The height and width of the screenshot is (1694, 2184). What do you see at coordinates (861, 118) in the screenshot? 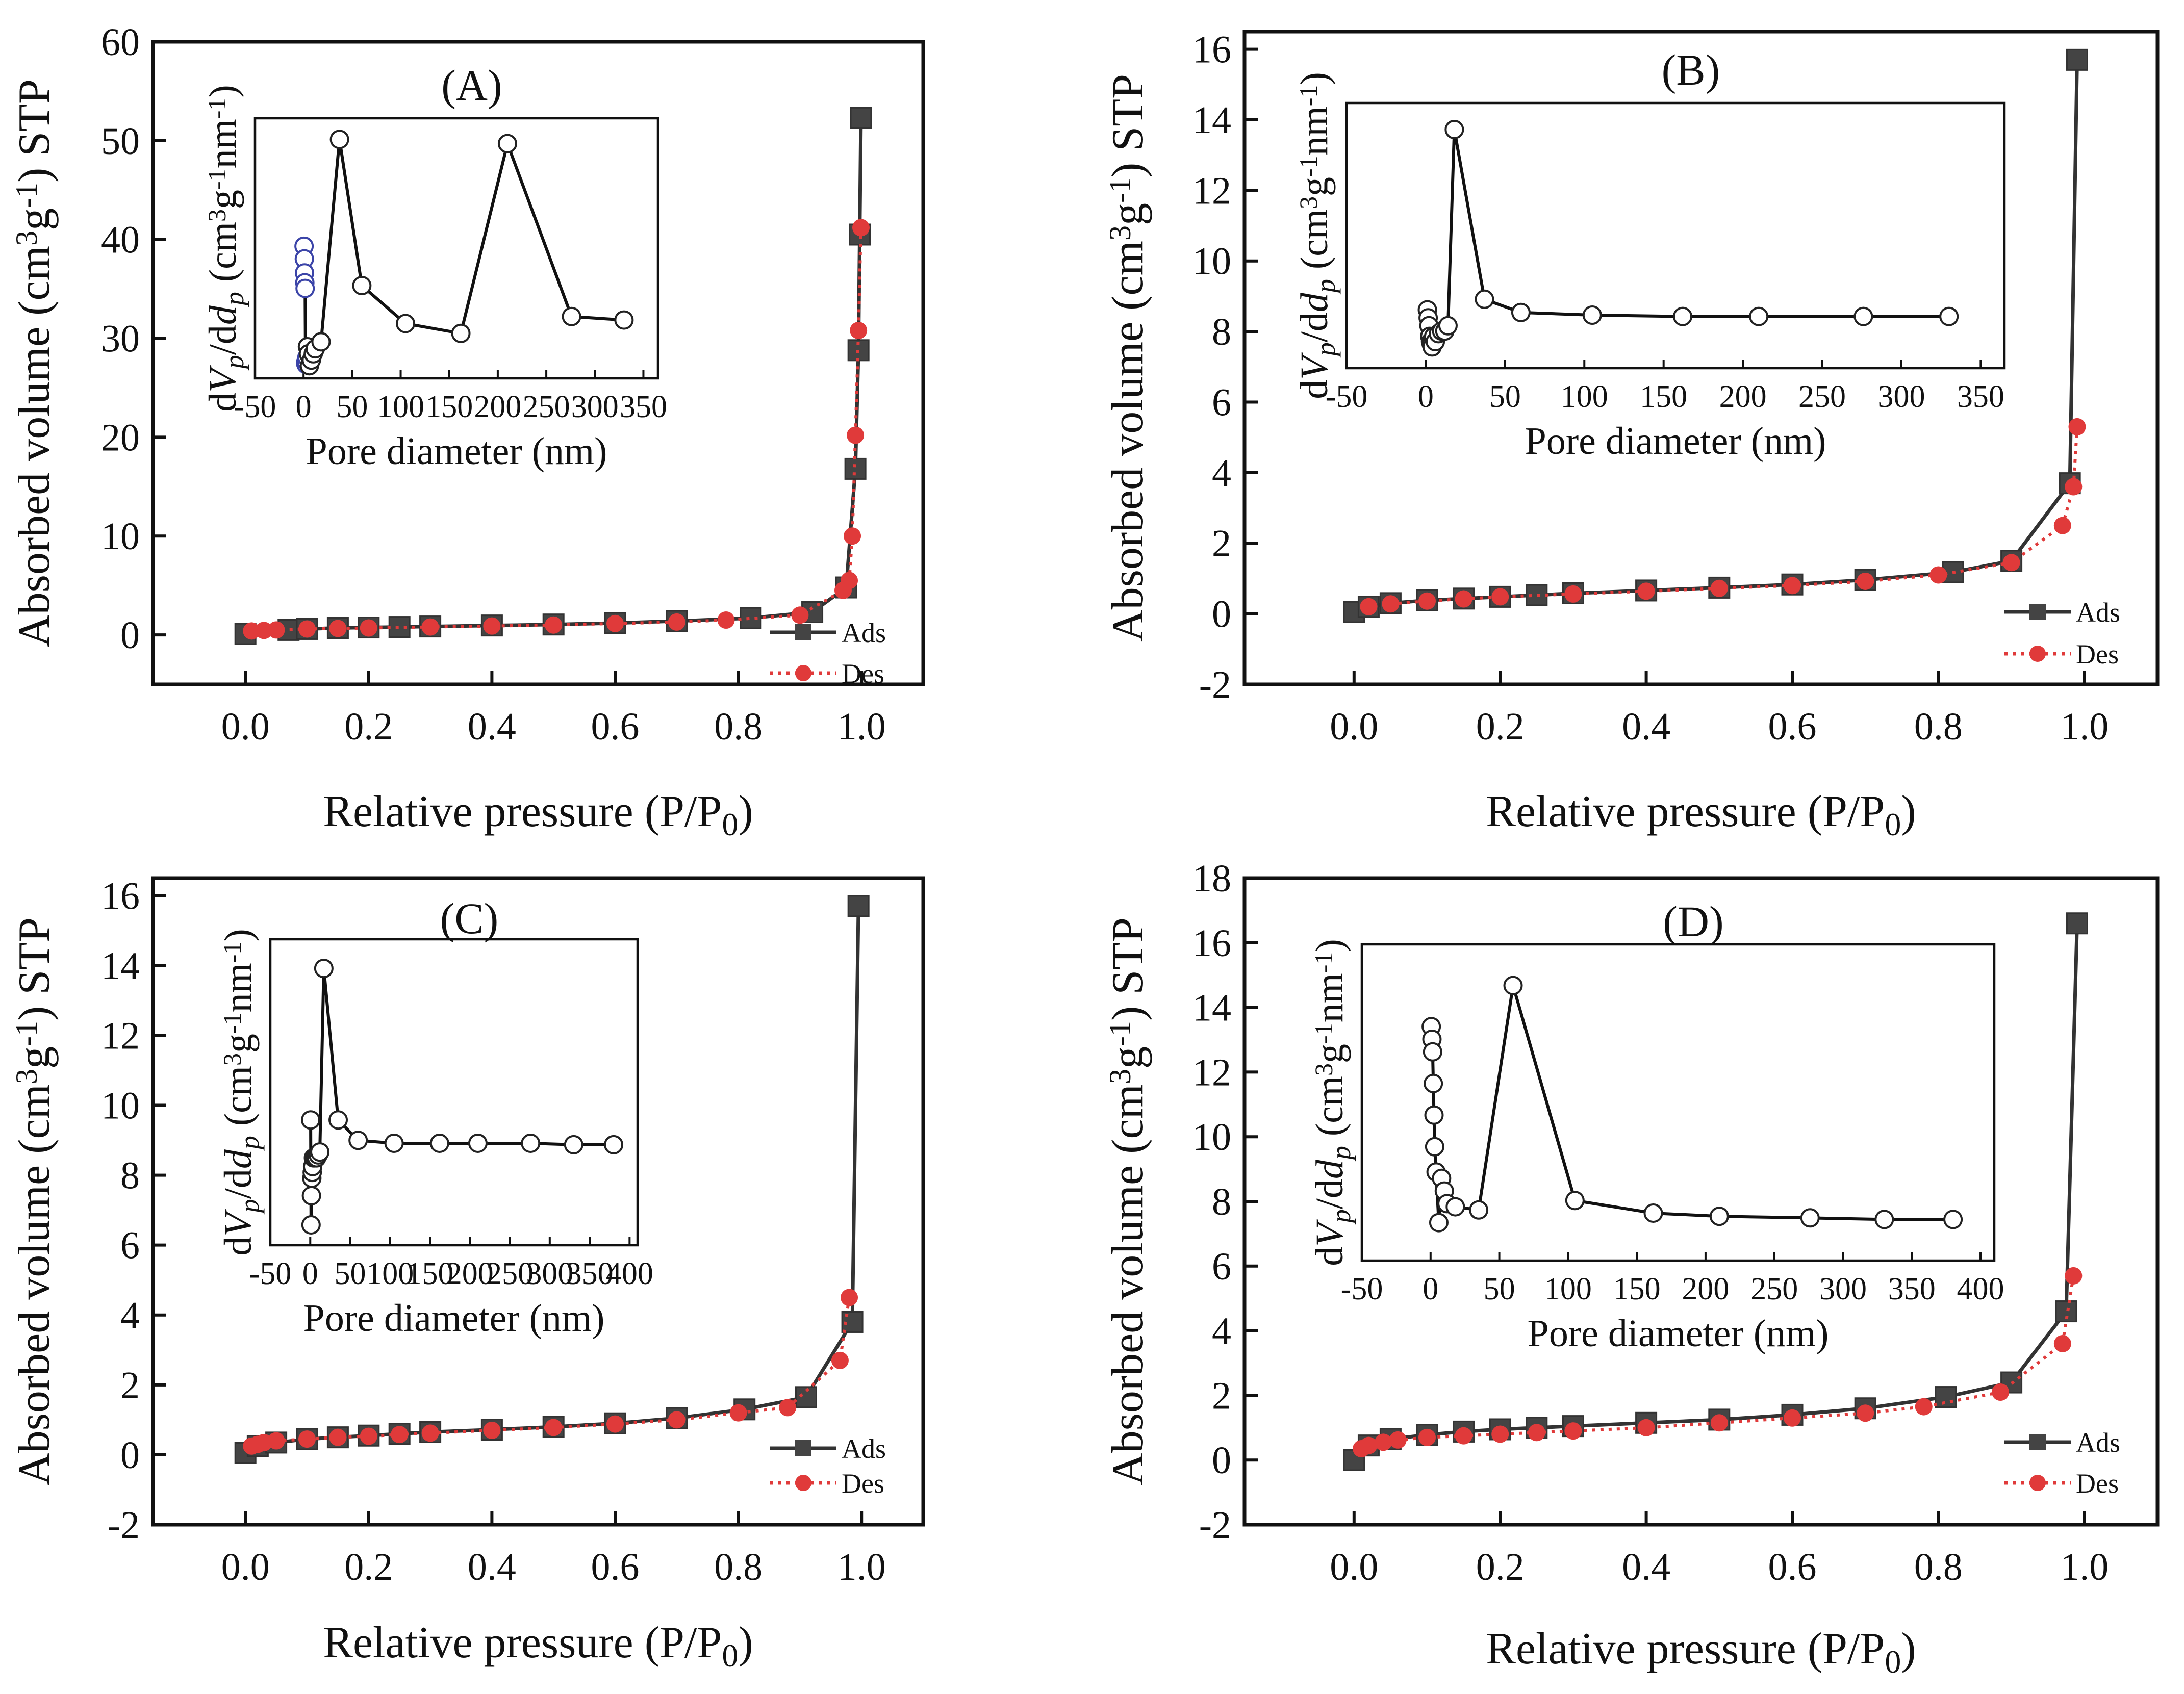
I see `ads-point` at bounding box center [861, 118].